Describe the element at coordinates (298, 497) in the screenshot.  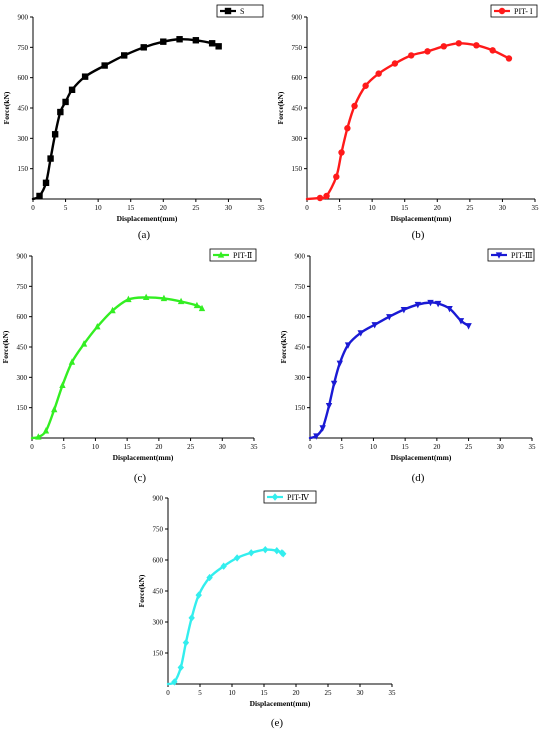
I see `legend-label: PIT-Ⅳ` at that location.